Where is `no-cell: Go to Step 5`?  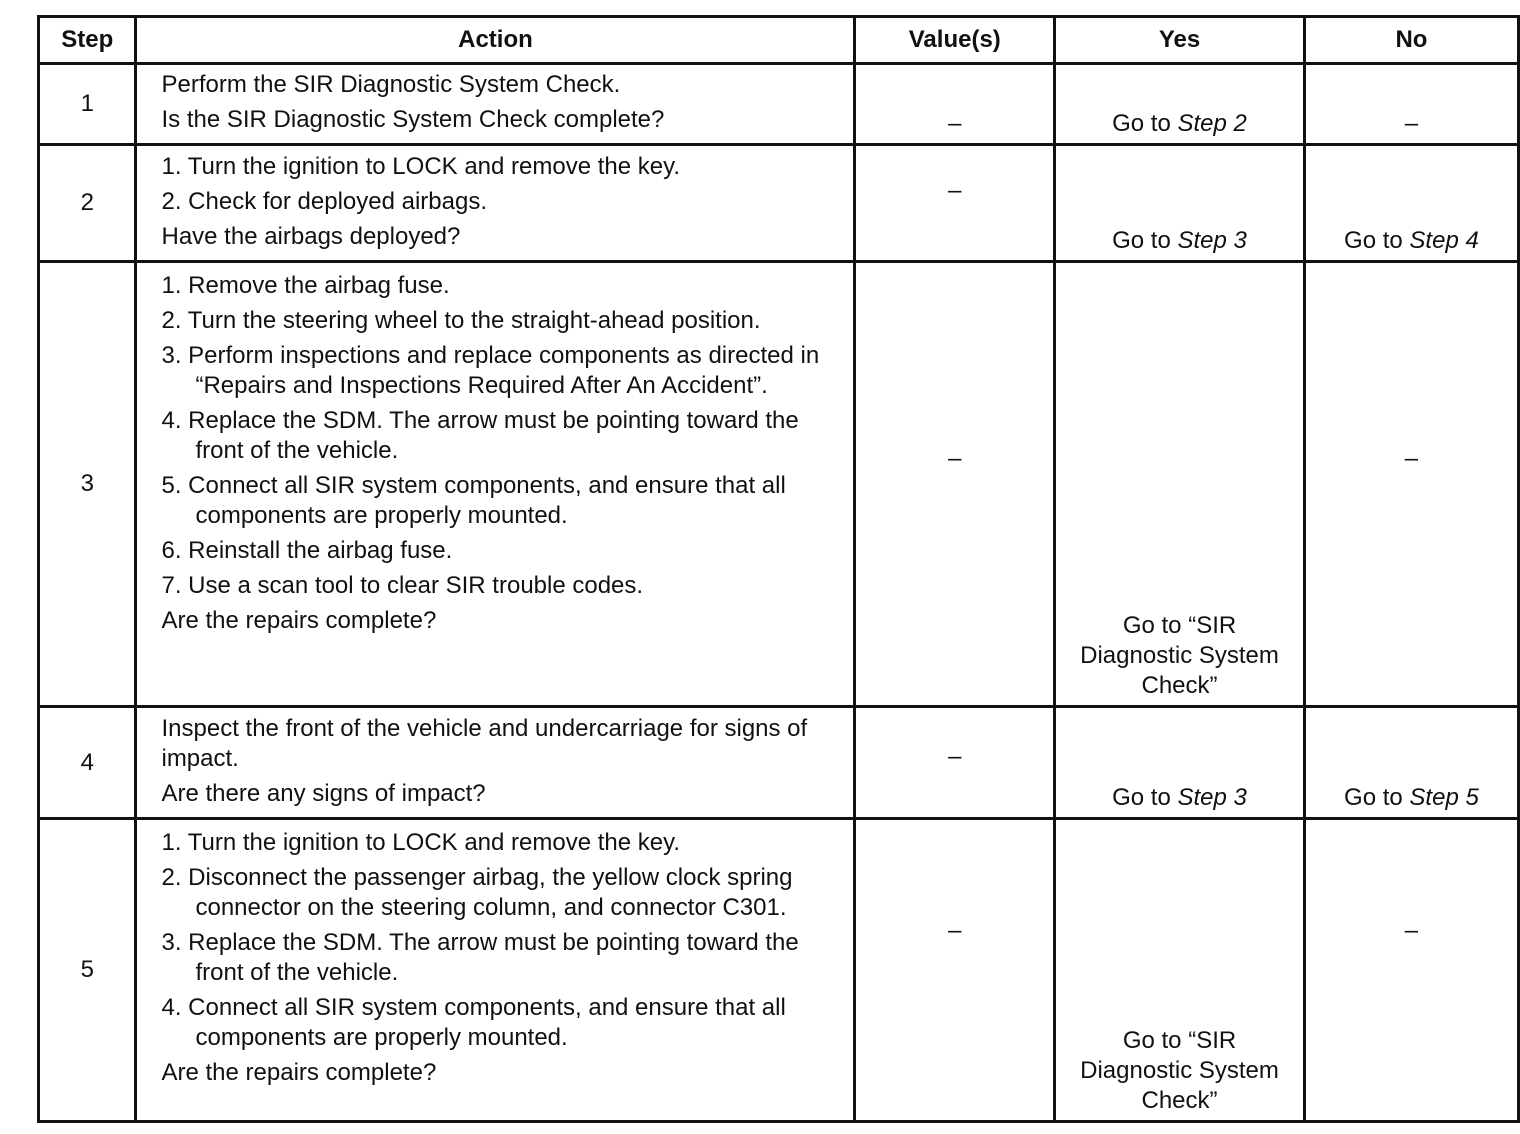
no-cell: Go to Step 5 is located at coordinates (1411, 762).